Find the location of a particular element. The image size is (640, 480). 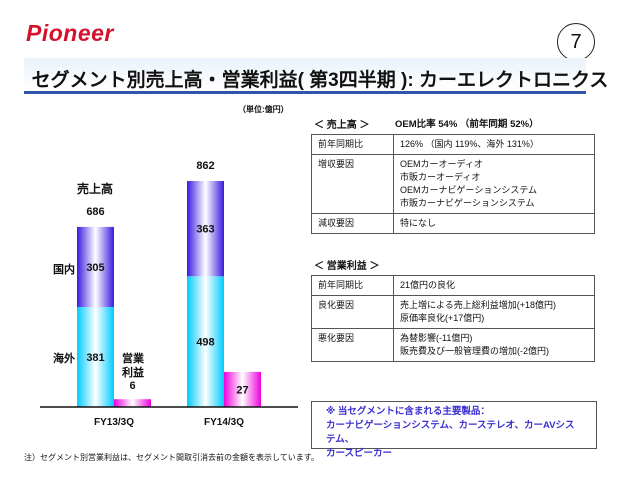

row-value: 特になし is located at coordinates (494, 223).